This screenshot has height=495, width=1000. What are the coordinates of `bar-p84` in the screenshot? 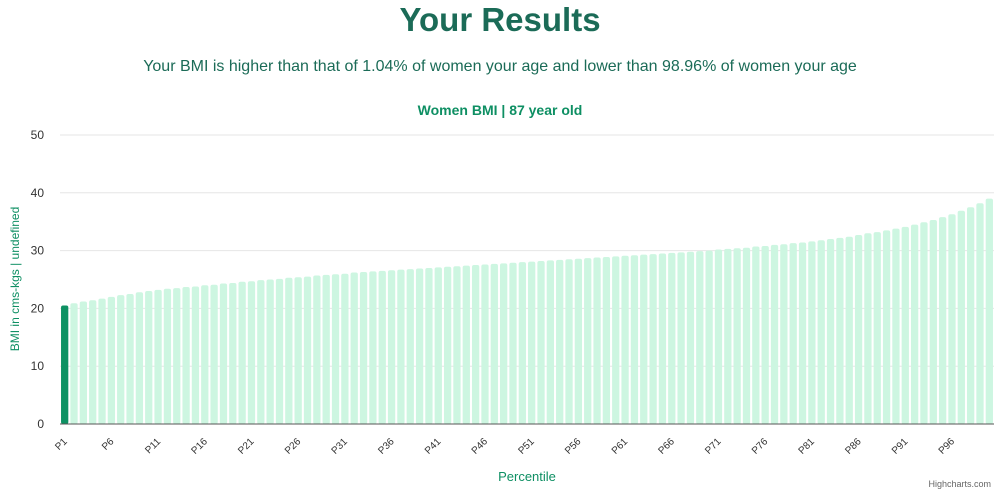 It's located at (840, 330).